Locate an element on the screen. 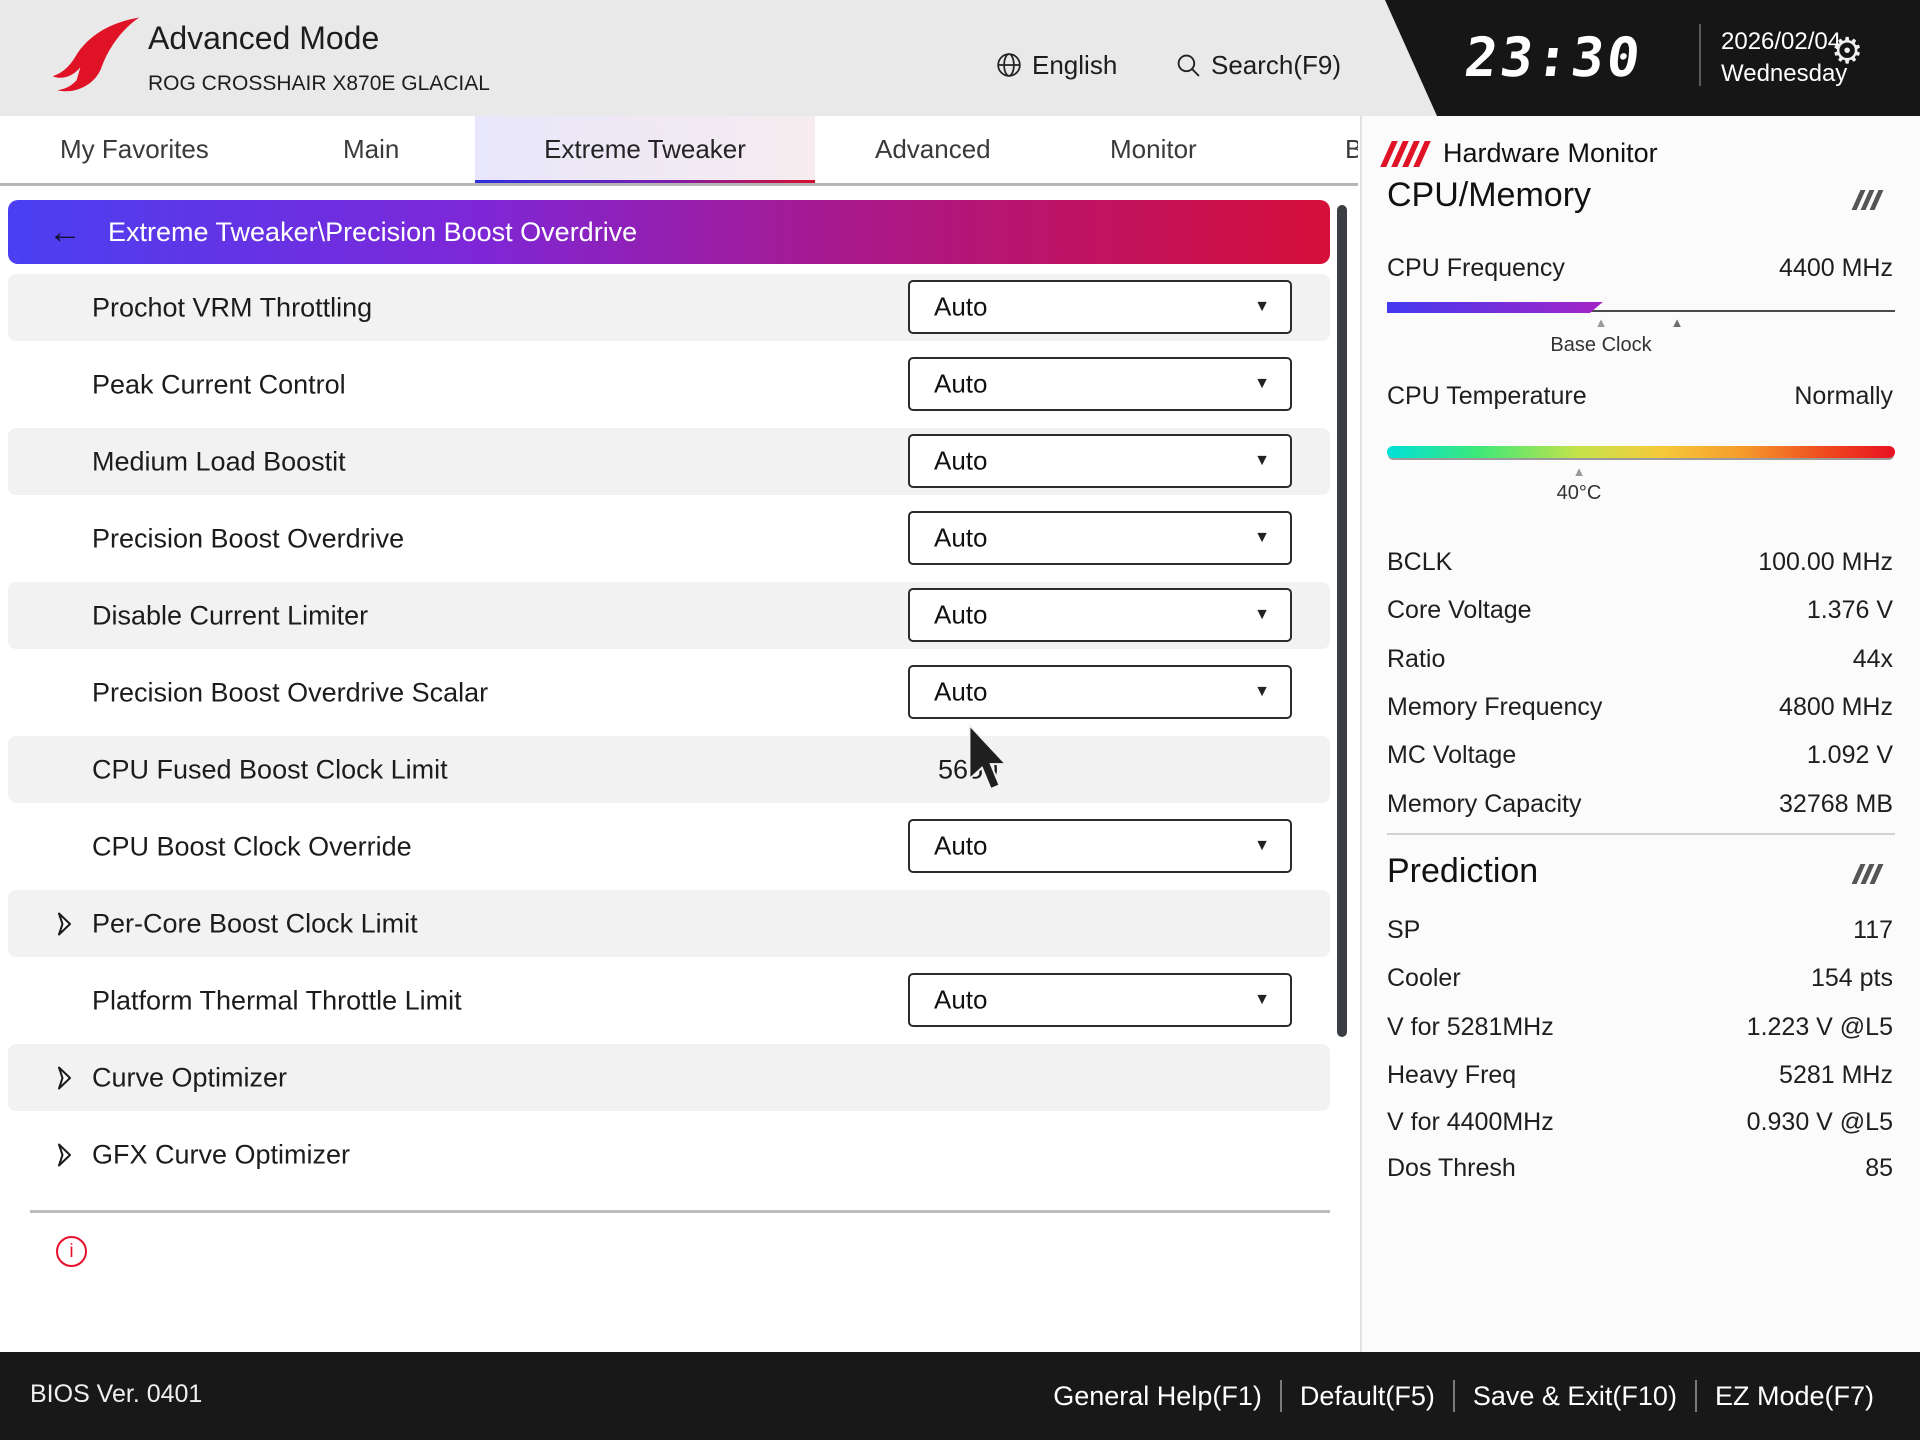  ez-mode-button: EZ Mode(F7) is located at coordinates (1794, 1395).